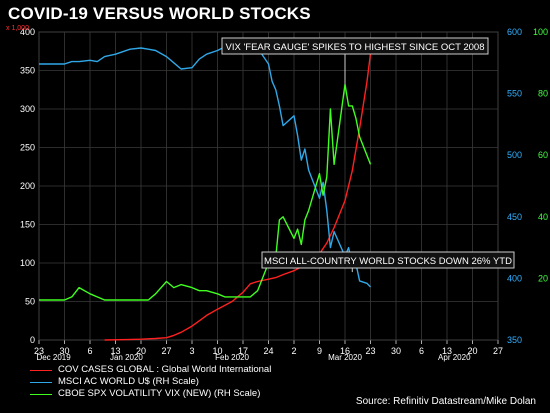 The width and height of the screenshot is (550, 413). I want to click on y-right-msci-tick-label: 500, so click(514, 155).